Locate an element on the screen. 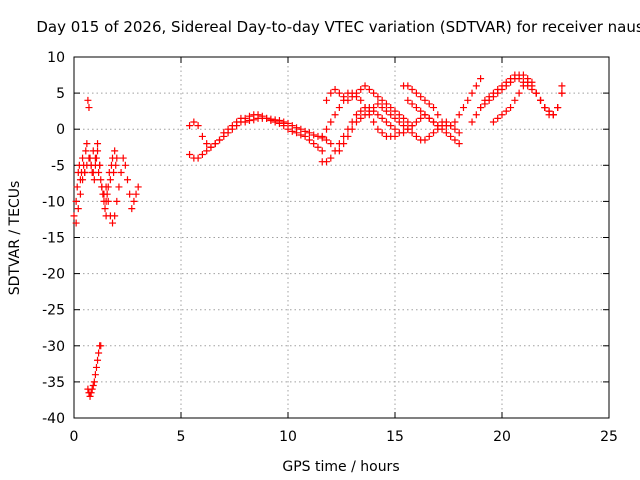 Image resolution: width=640 pixels, height=480 pixels. x-tick-label: 20 is located at coordinates (502, 437).